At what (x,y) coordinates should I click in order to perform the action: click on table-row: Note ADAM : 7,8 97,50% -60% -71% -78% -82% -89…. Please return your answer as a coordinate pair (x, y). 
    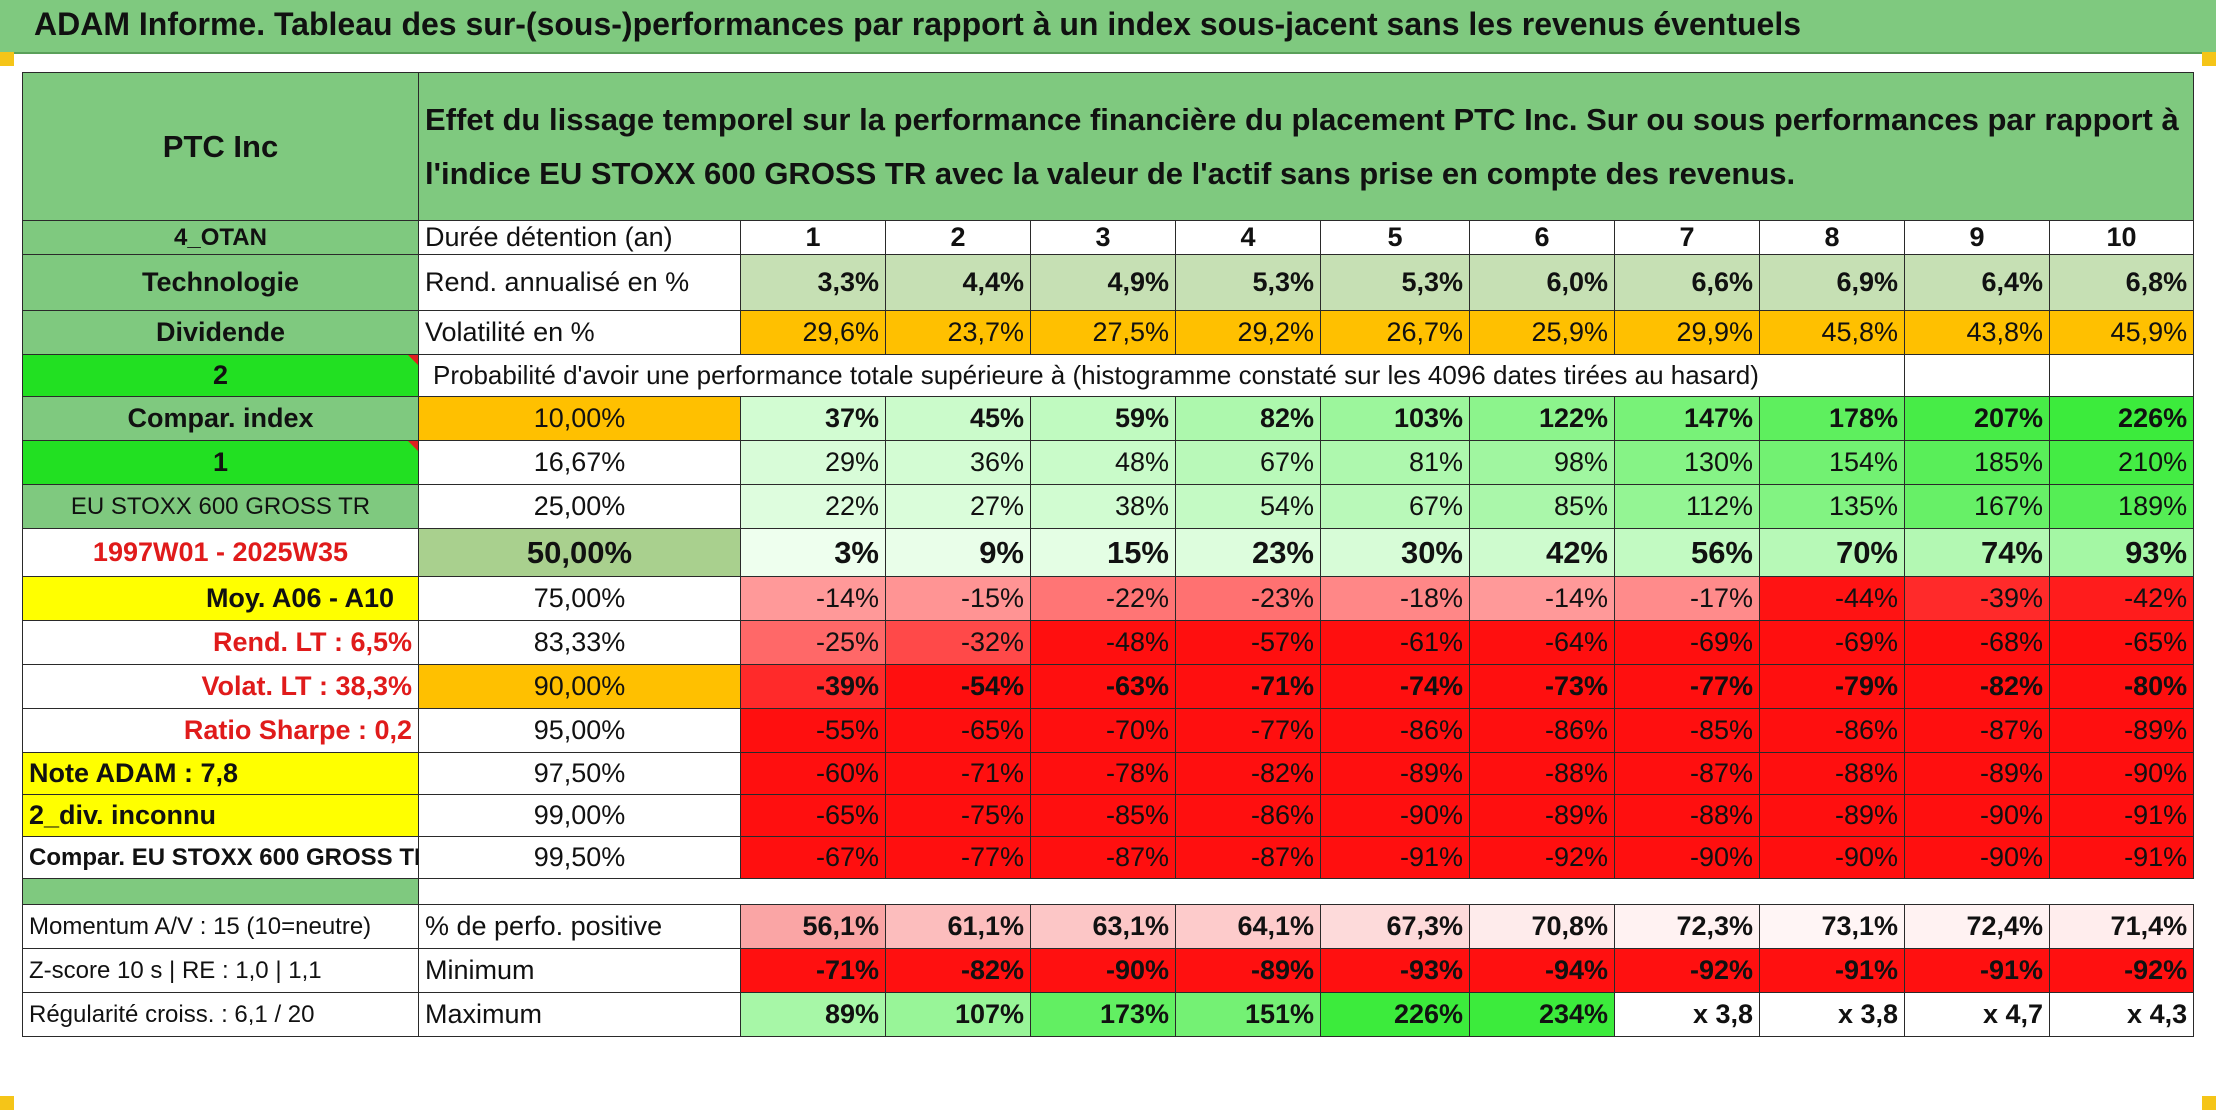
    Looking at the image, I should click on (1108, 773).